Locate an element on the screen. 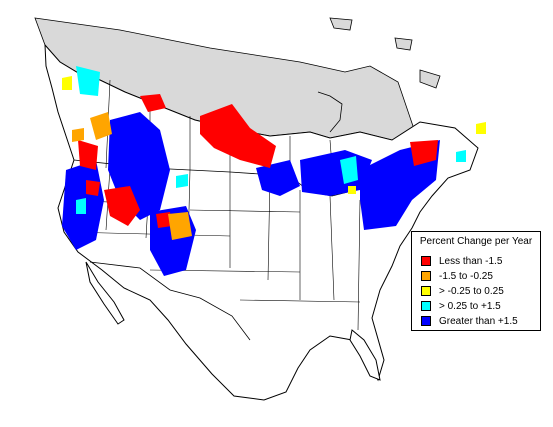  legend-item: -1.5 to -0.25 is located at coordinates (457, 276).